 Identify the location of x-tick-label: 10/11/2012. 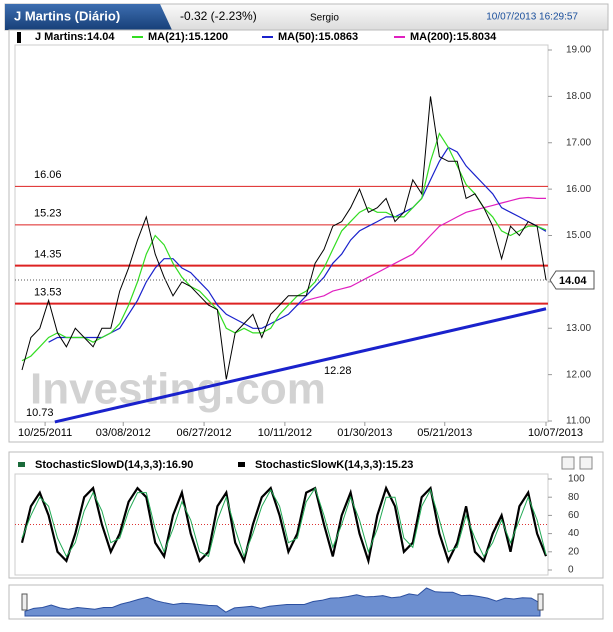
(285, 433).